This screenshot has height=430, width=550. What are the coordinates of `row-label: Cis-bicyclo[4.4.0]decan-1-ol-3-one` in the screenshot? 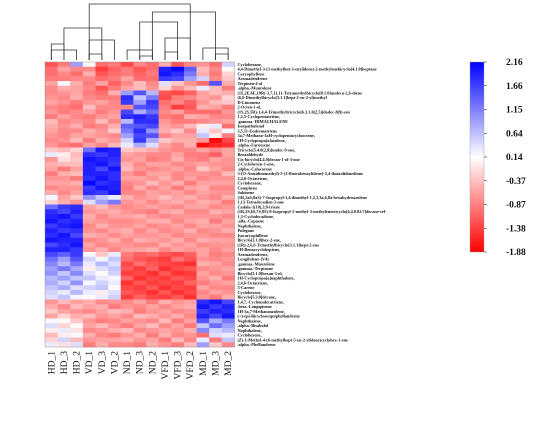 It's located at (268, 159).